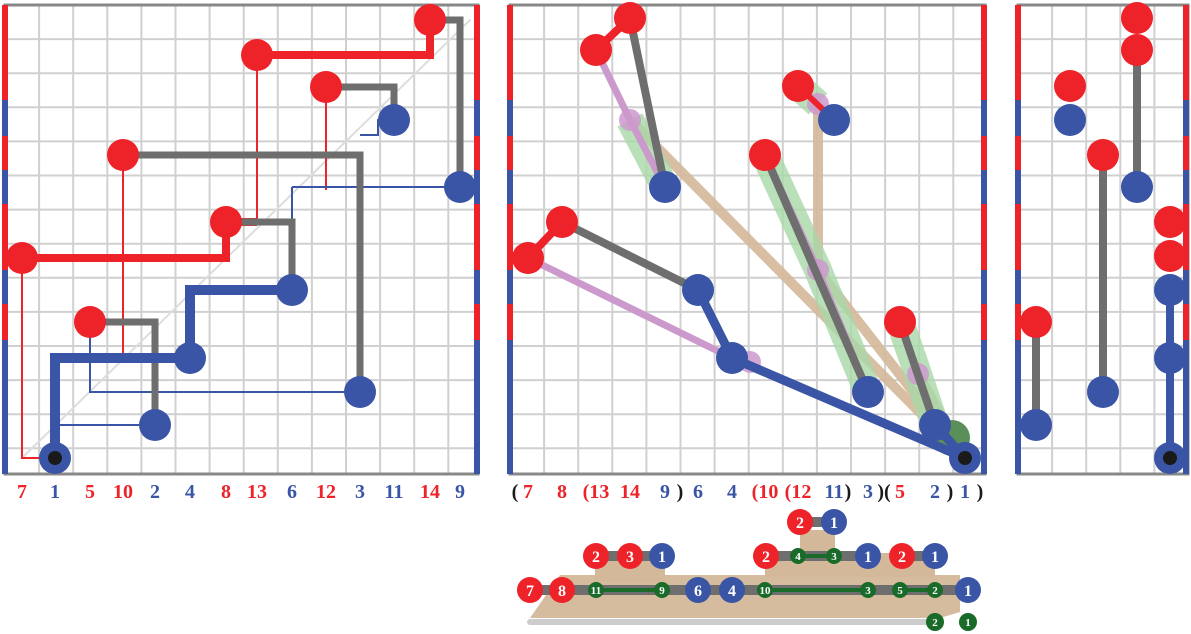 The height and width of the screenshot is (634, 1191). What do you see at coordinates (630, 120) in the screenshot?
I see `pink-ring` at bounding box center [630, 120].